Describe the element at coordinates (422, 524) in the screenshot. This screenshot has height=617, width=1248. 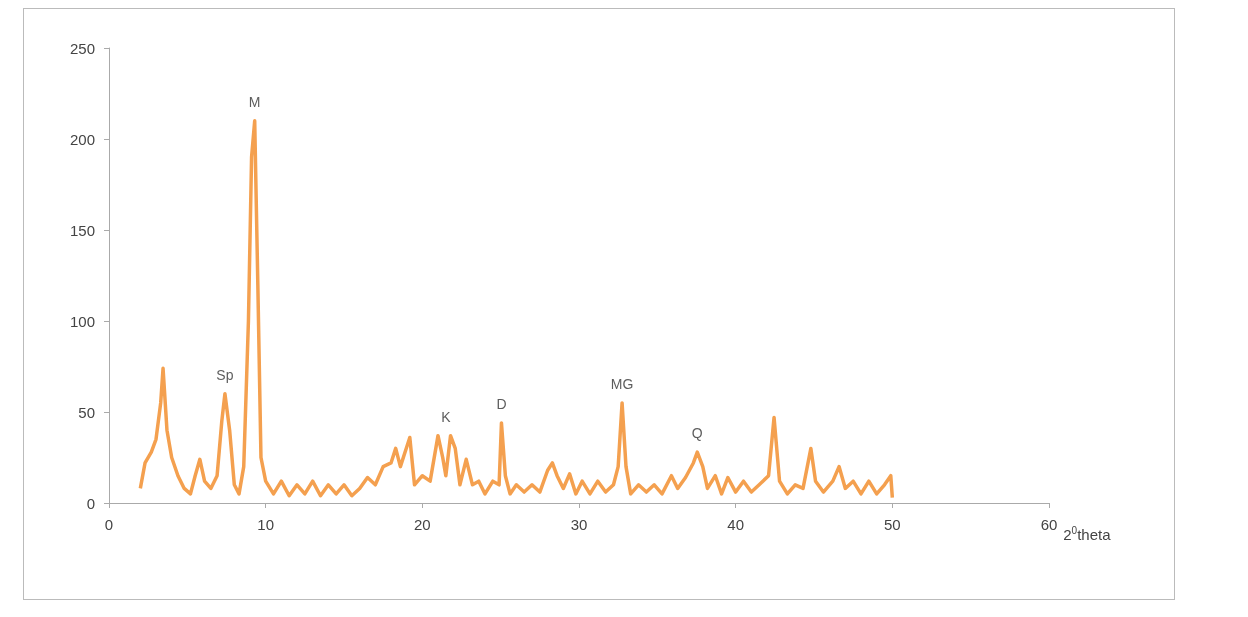
I see `x-tick-label: 20` at that location.